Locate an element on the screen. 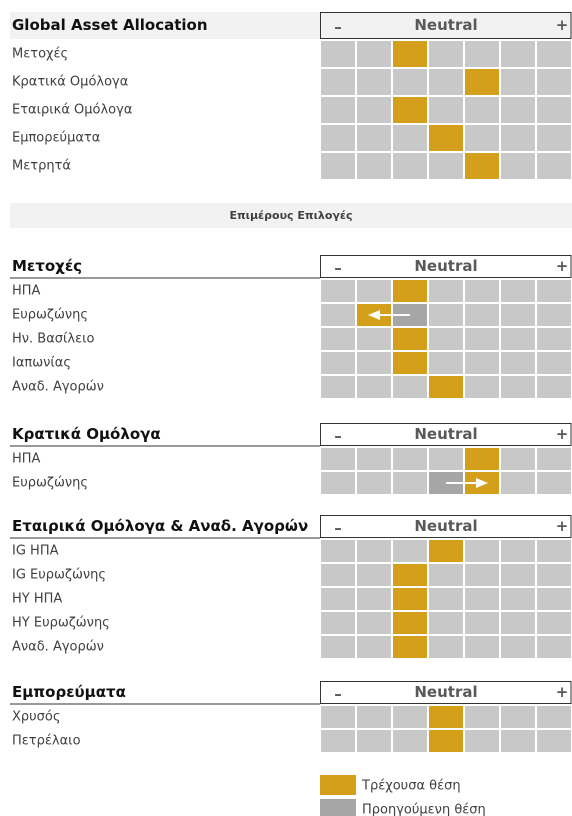 The width and height of the screenshot is (572, 816). row-label: Κρατικά Ομόλογα is located at coordinates (70, 82).